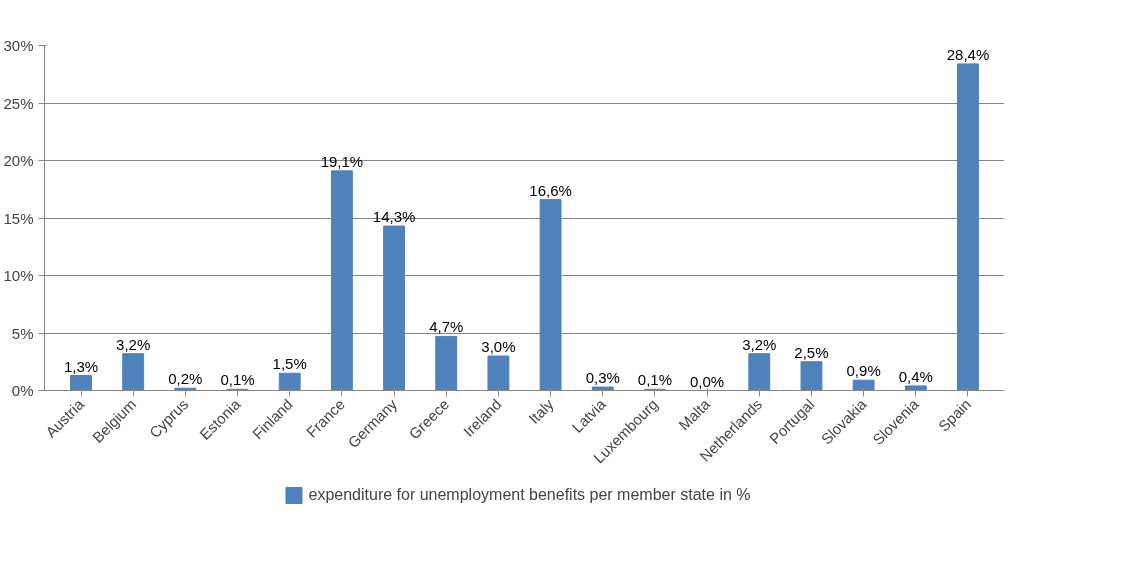 The height and width of the screenshot is (561, 1131). What do you see at coordinates (18, 275) in the screenshot?
I see `y-tick-label: 10%` at bounding box center [18, 275].